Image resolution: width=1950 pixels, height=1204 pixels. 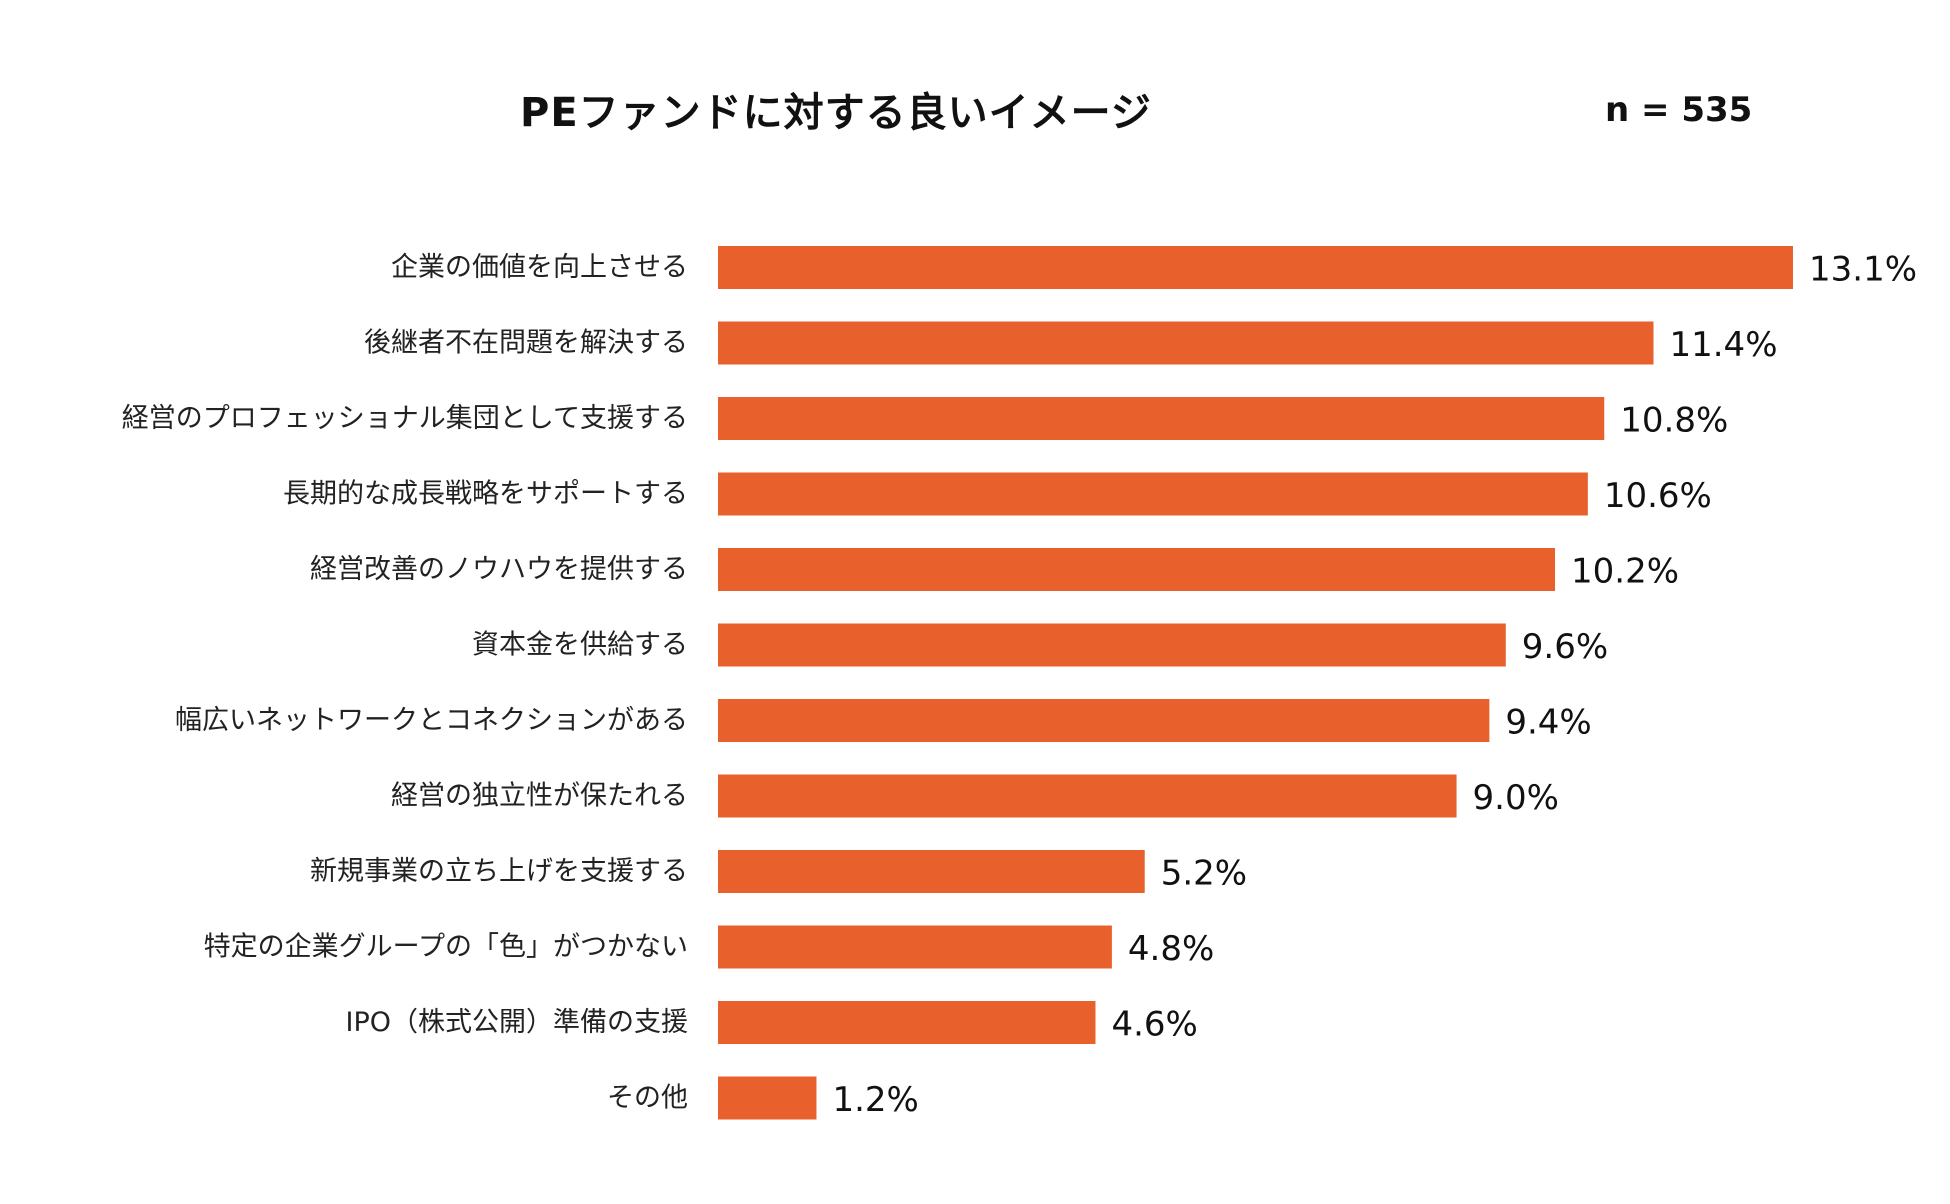 I want to click on value-label-9: 5.2%, so click(x=1204, y=874).